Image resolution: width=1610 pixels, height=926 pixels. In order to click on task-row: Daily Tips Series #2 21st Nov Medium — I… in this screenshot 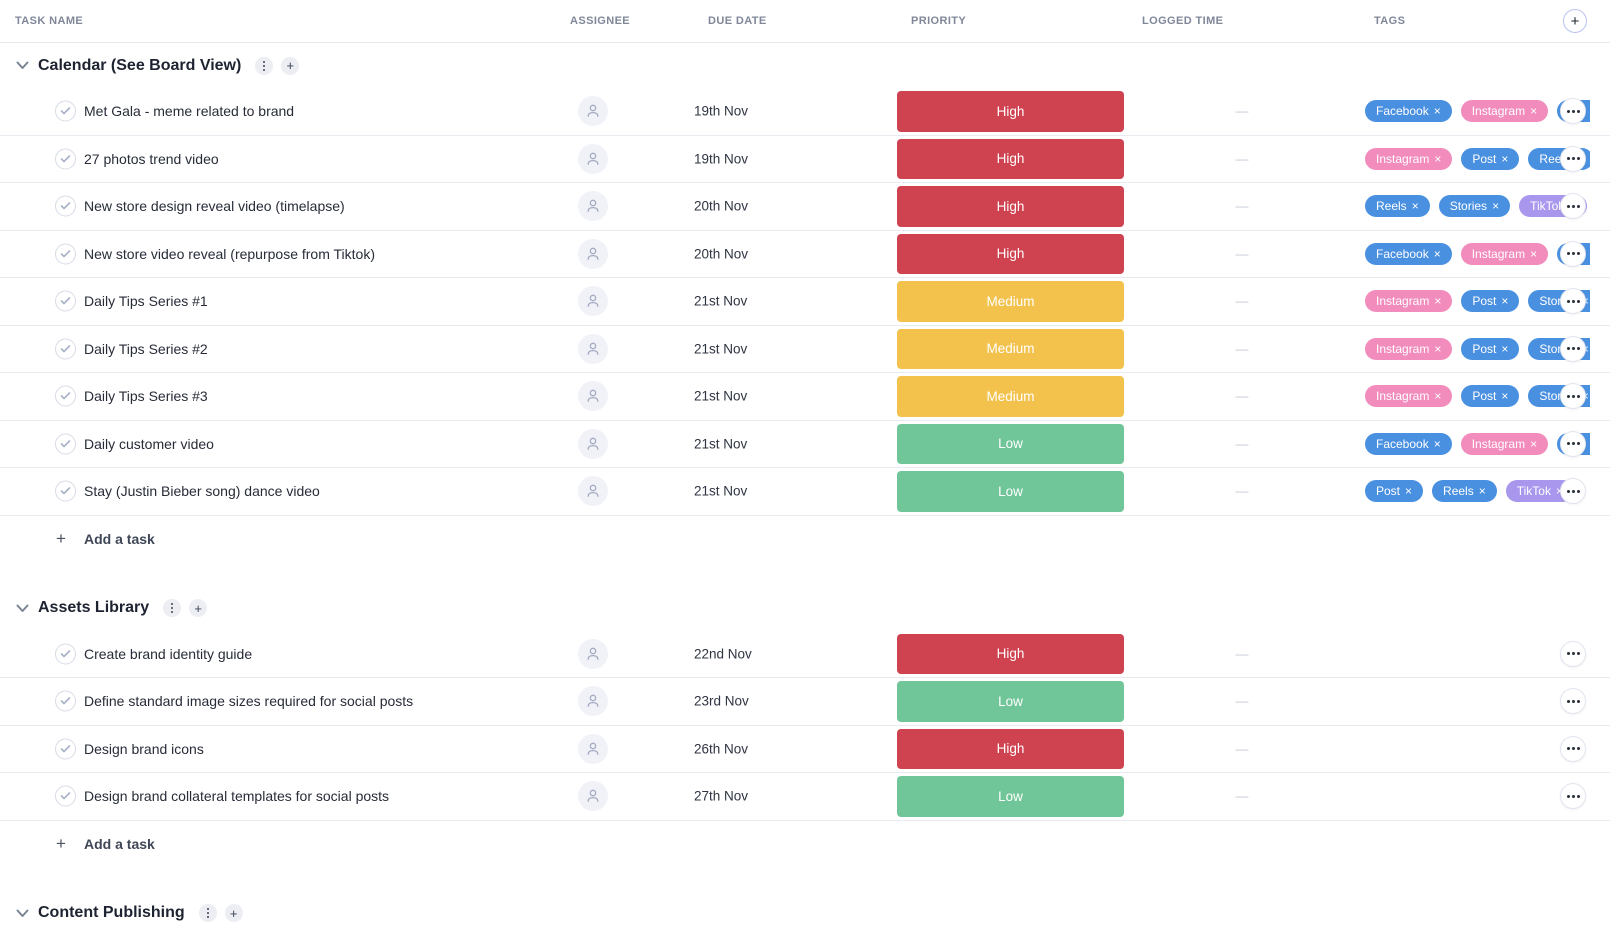, I will do `click(805, 349)`.